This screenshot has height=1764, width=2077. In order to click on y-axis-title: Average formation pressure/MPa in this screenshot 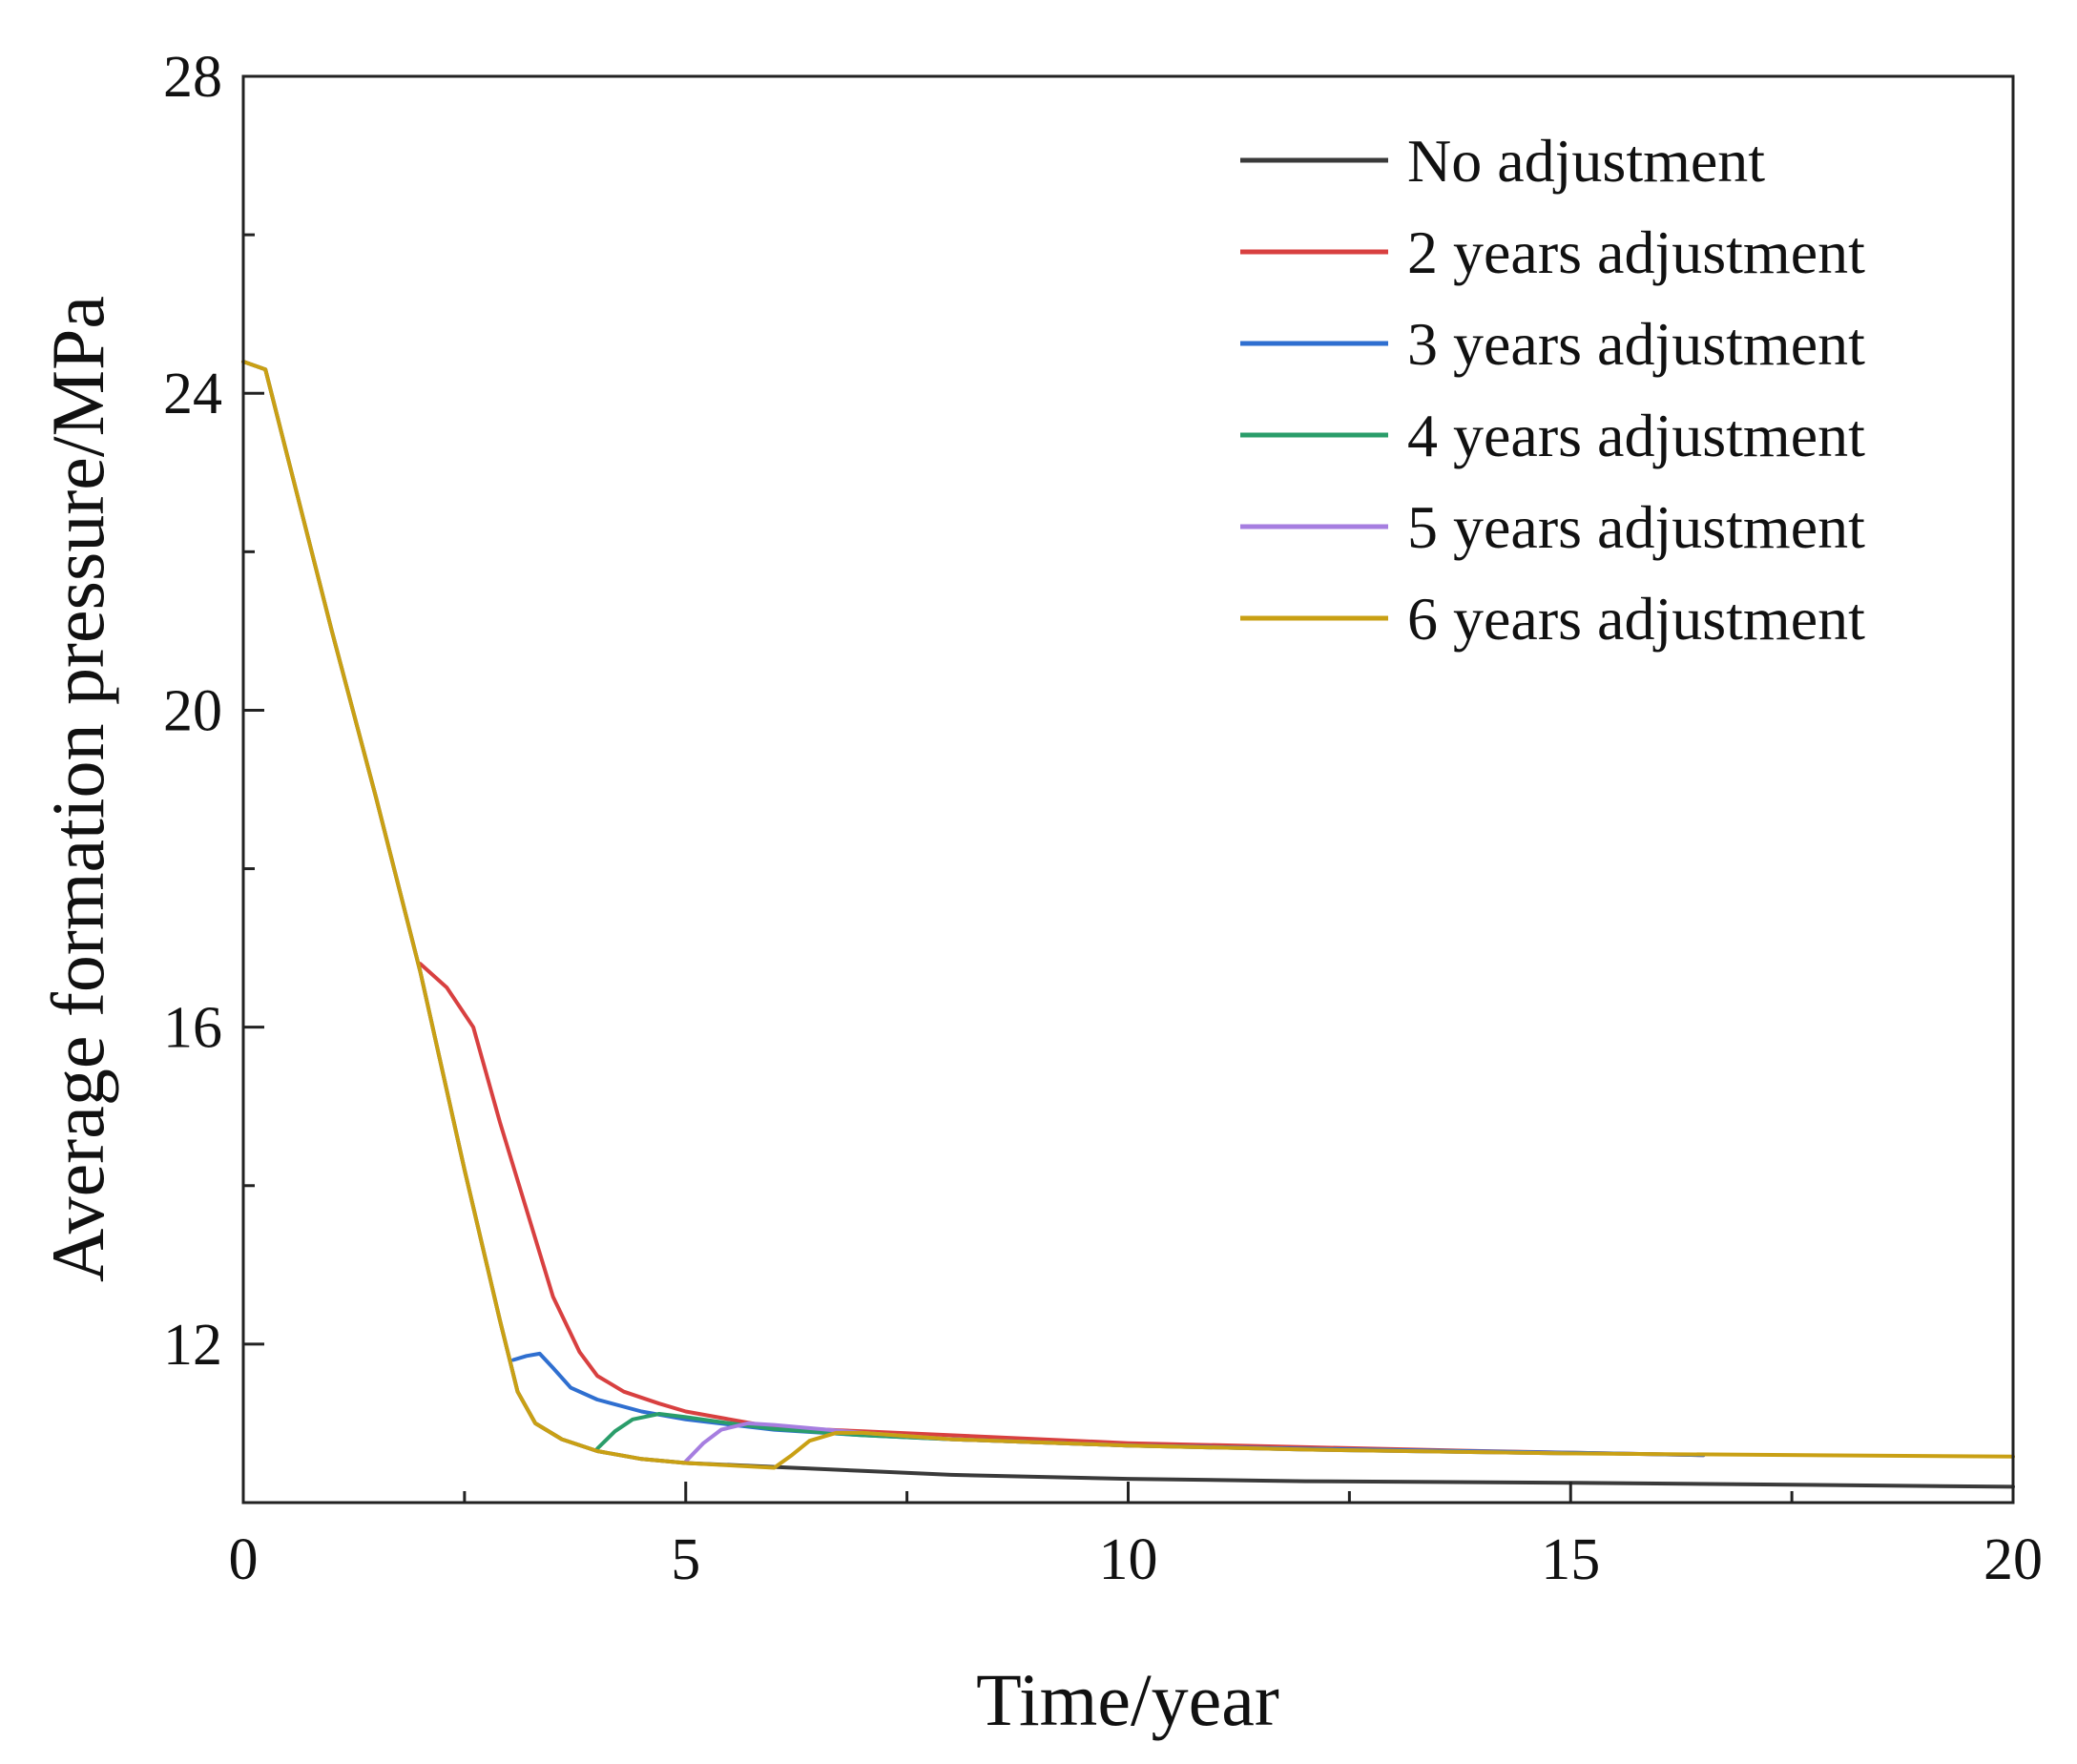, I will do `click(77, 789)`.